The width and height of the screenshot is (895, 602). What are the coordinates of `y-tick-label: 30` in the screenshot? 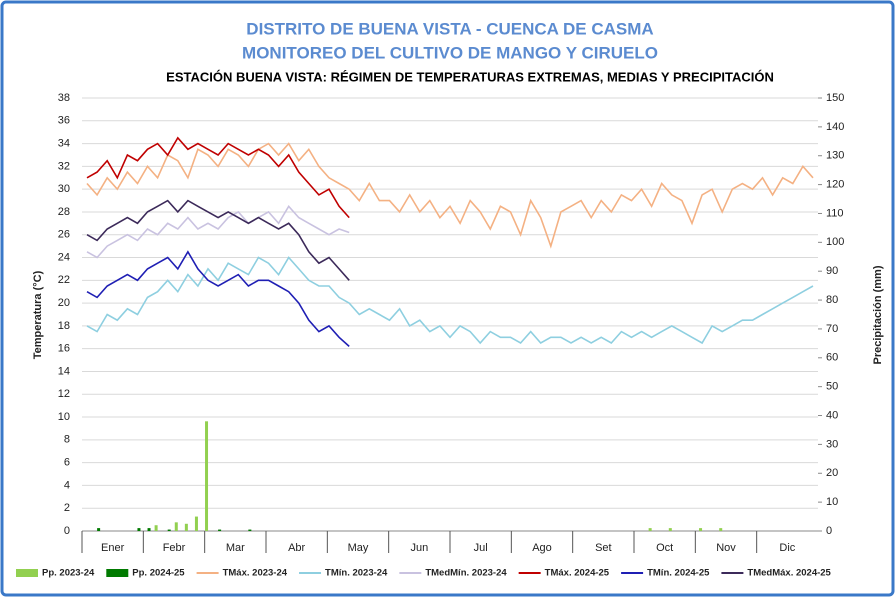 It's located at (64, 189).